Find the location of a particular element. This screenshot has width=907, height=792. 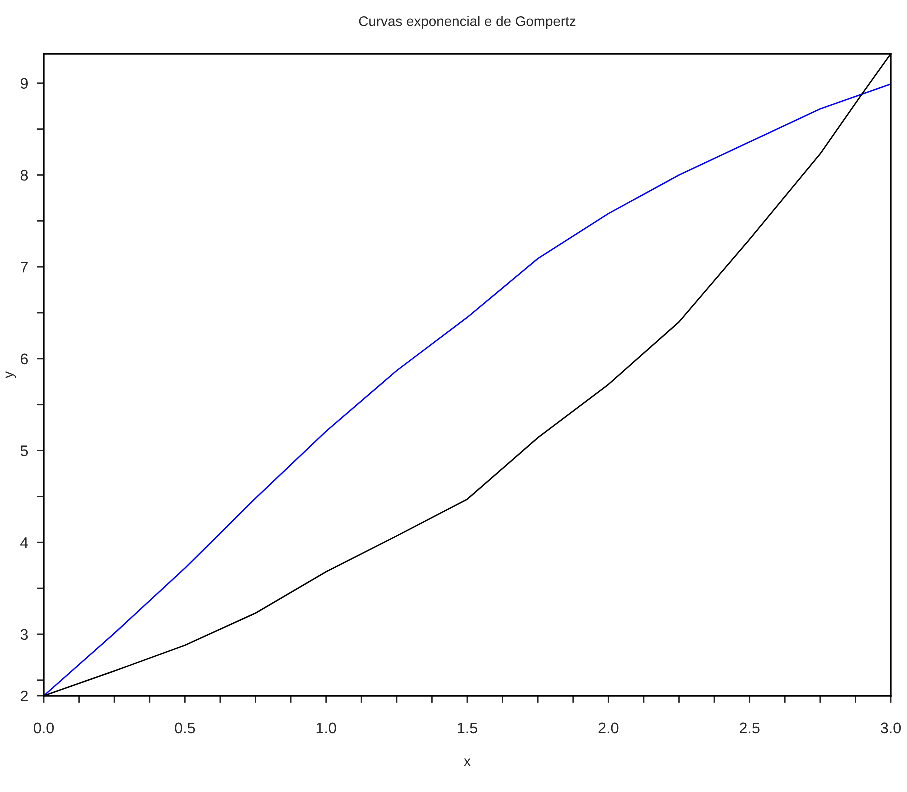

x-tick-label: 0.5 is located at coordinates (185, 728).